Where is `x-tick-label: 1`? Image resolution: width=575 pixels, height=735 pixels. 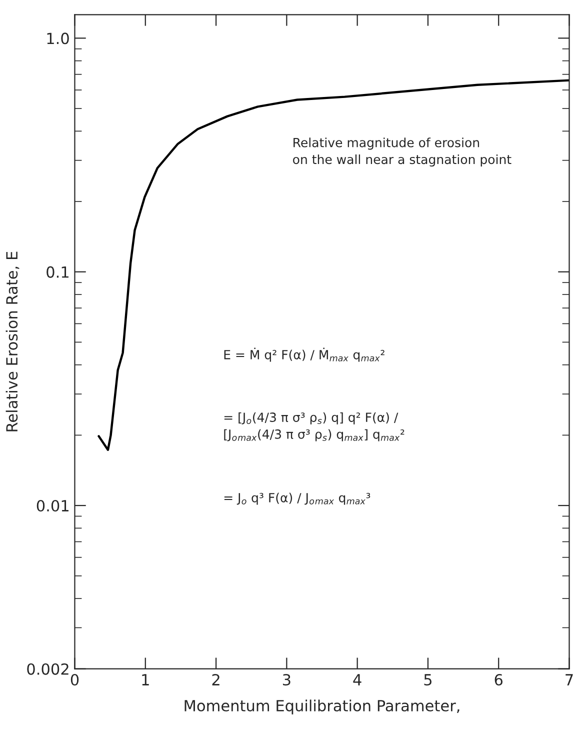 x-tick-label: 1 is located at coordinates (145, 680).